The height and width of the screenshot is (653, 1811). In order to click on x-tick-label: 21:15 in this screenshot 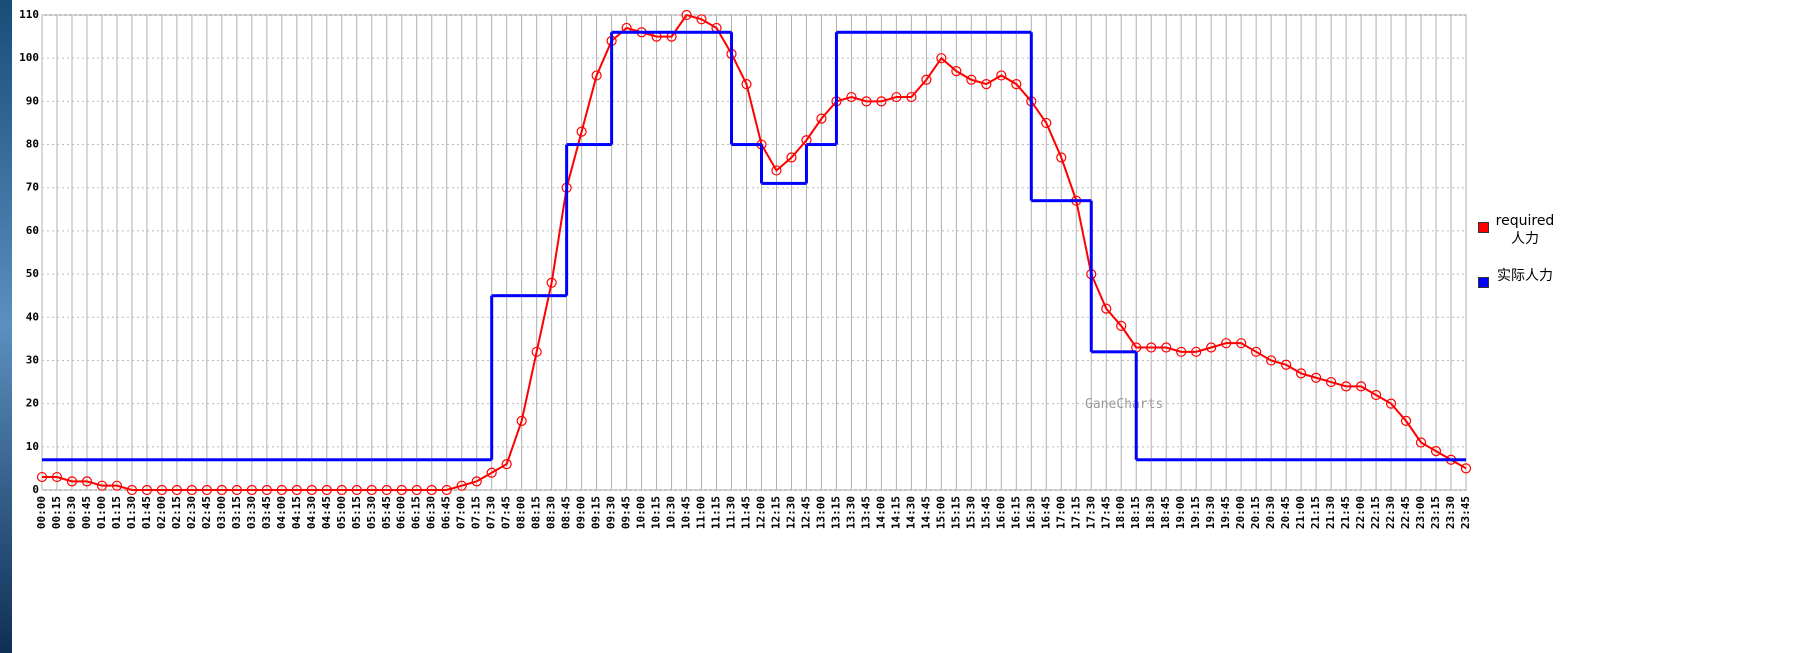, I will do `click(1315, 512)`.